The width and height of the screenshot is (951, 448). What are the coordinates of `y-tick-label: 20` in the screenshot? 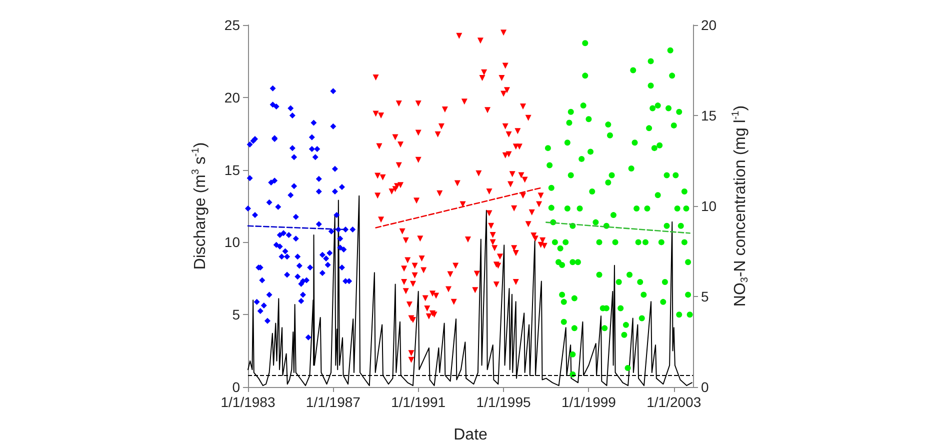 It's located at (232, 97).